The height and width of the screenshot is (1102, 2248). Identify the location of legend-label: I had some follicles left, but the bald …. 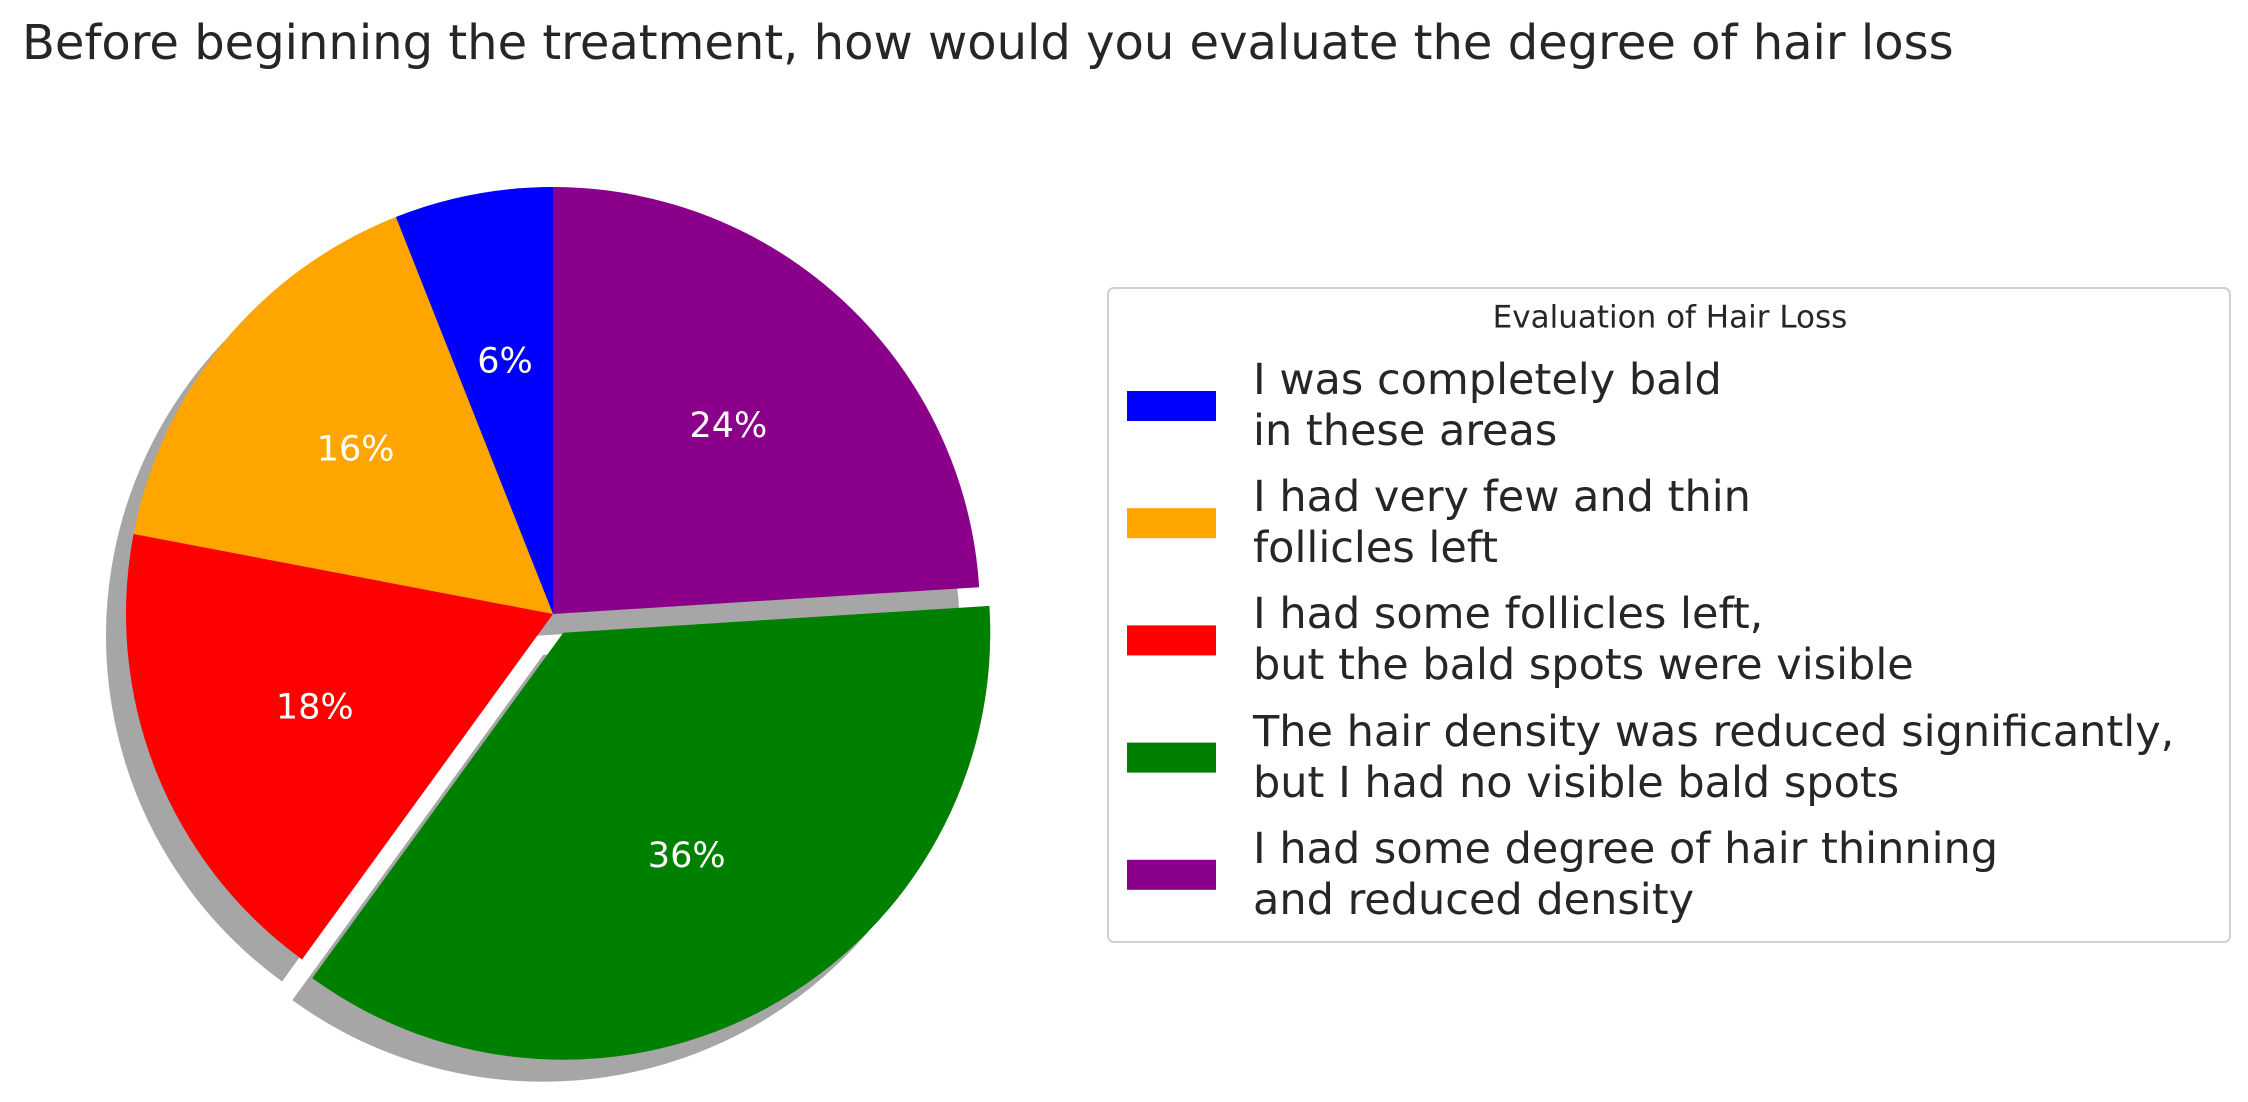
(1583, 640).